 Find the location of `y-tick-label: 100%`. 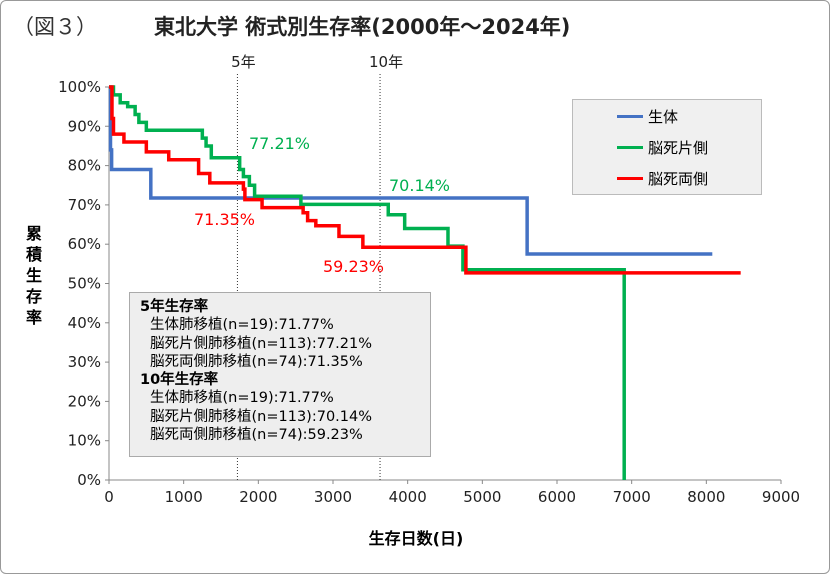

y-tick-label: 100% is located at coordinates (79, 87).